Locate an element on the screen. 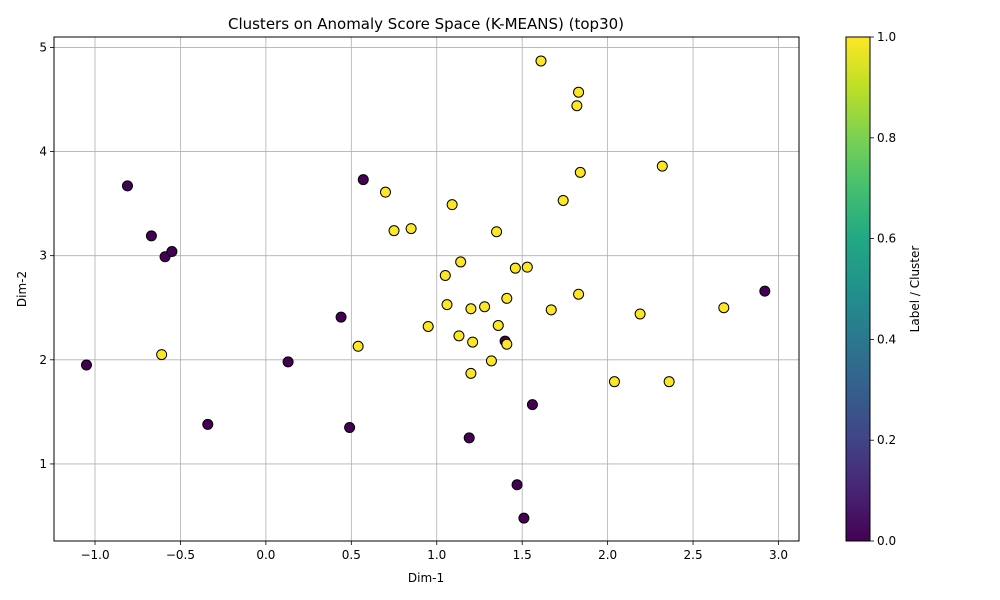 The width and height of the screenshot is (1000, 600). colorbar-ticks: 0.0 0.2 0.4 0.6 0.8 1.0 is located at coordinates (883, 289).